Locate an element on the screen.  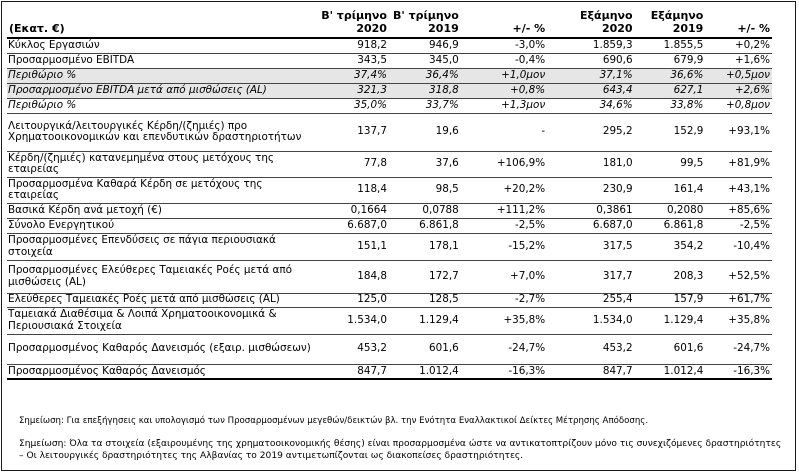
change-h1: +61,7% is located at coordinates (749, 299).